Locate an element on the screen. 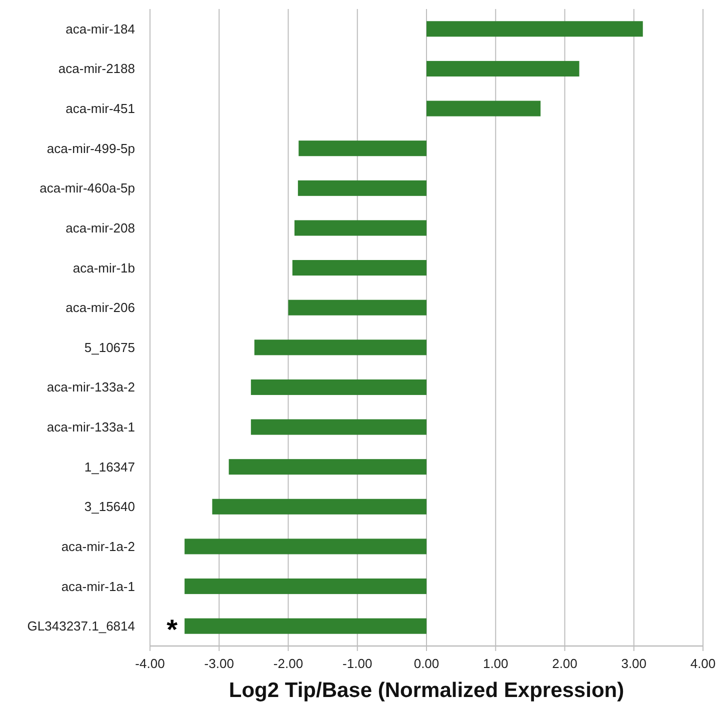 The width and height of the screenshot is (718, 707). x-tick-label: 2.00 is located at coordinates (565, 663).